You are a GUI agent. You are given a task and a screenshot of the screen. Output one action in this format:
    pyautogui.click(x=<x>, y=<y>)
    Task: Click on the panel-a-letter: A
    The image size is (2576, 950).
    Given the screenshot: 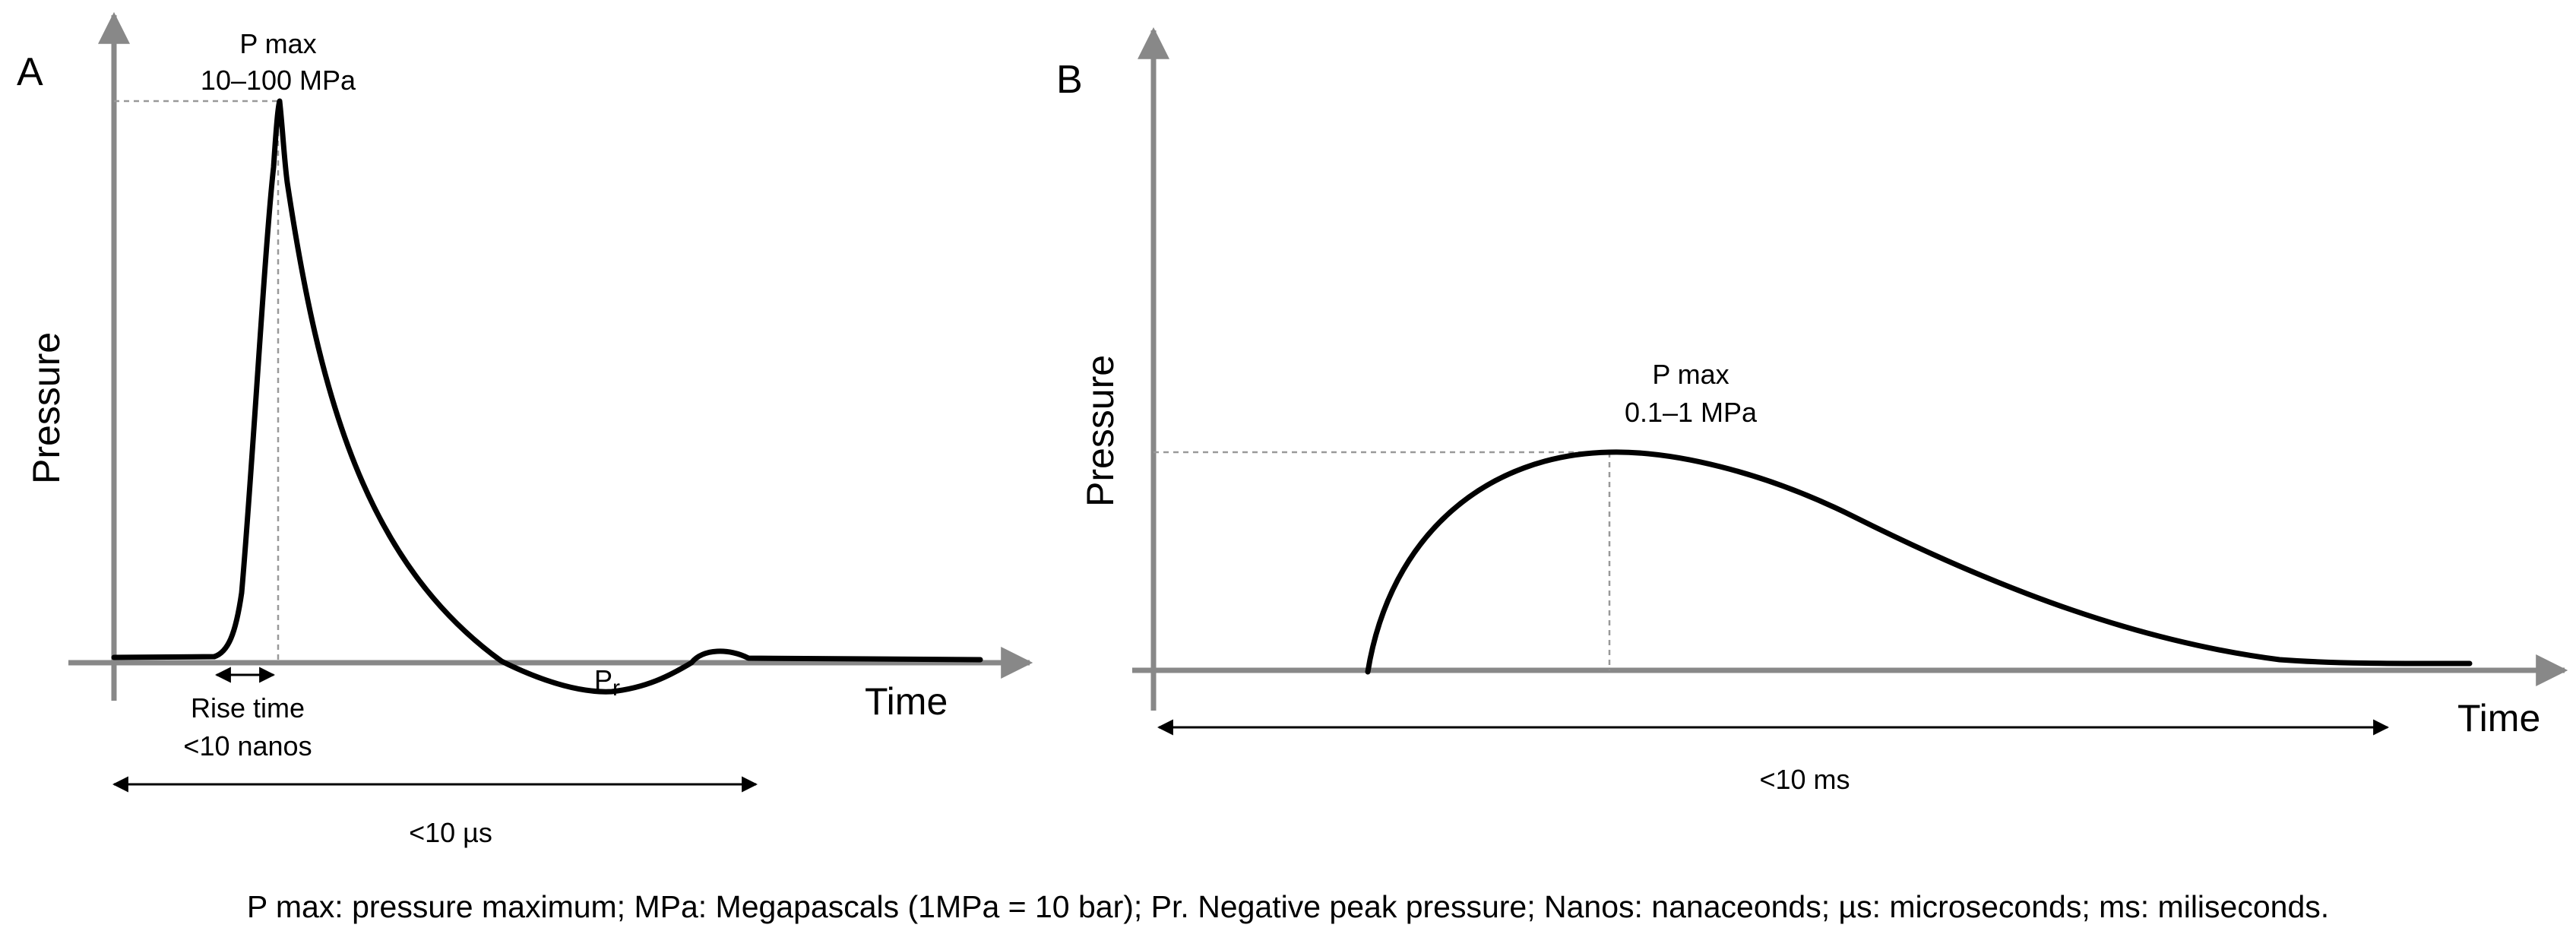 What is the action you would take?
    pyautogui.click(x=30, y=72)
    